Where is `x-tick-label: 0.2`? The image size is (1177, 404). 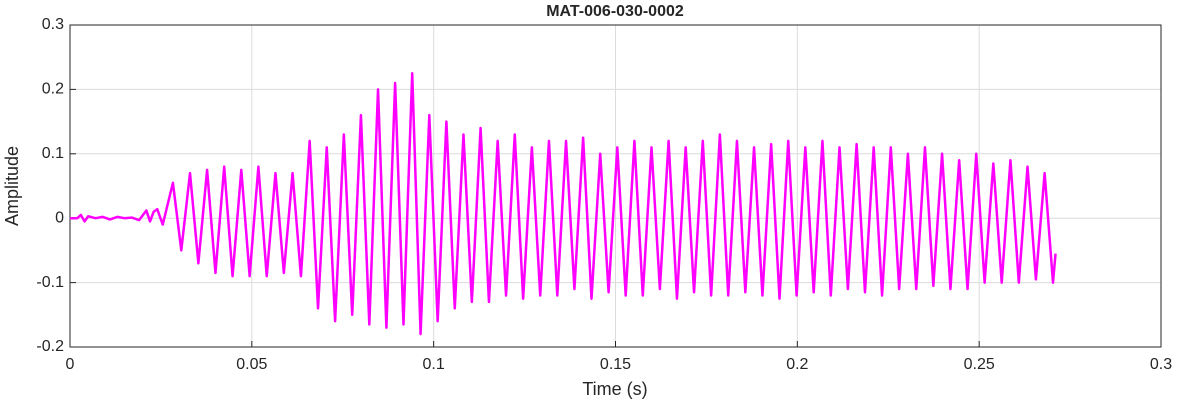
x-tick-label: 0.2 is located at coordinates (797, 364).